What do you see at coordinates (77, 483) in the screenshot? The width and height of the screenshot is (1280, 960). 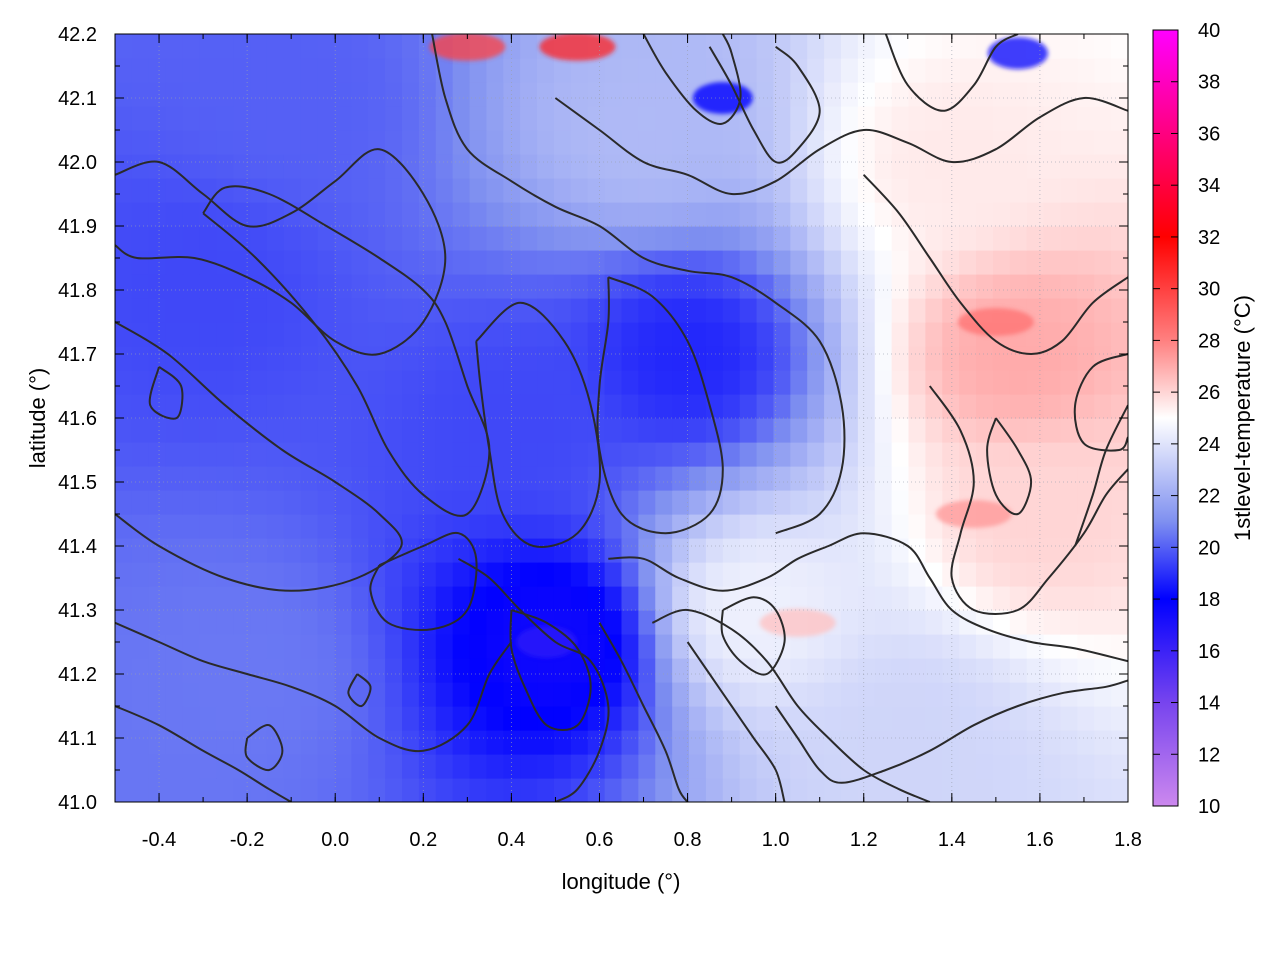 I see `y-tick-label: 41.5` at bounding box center [77, 483].